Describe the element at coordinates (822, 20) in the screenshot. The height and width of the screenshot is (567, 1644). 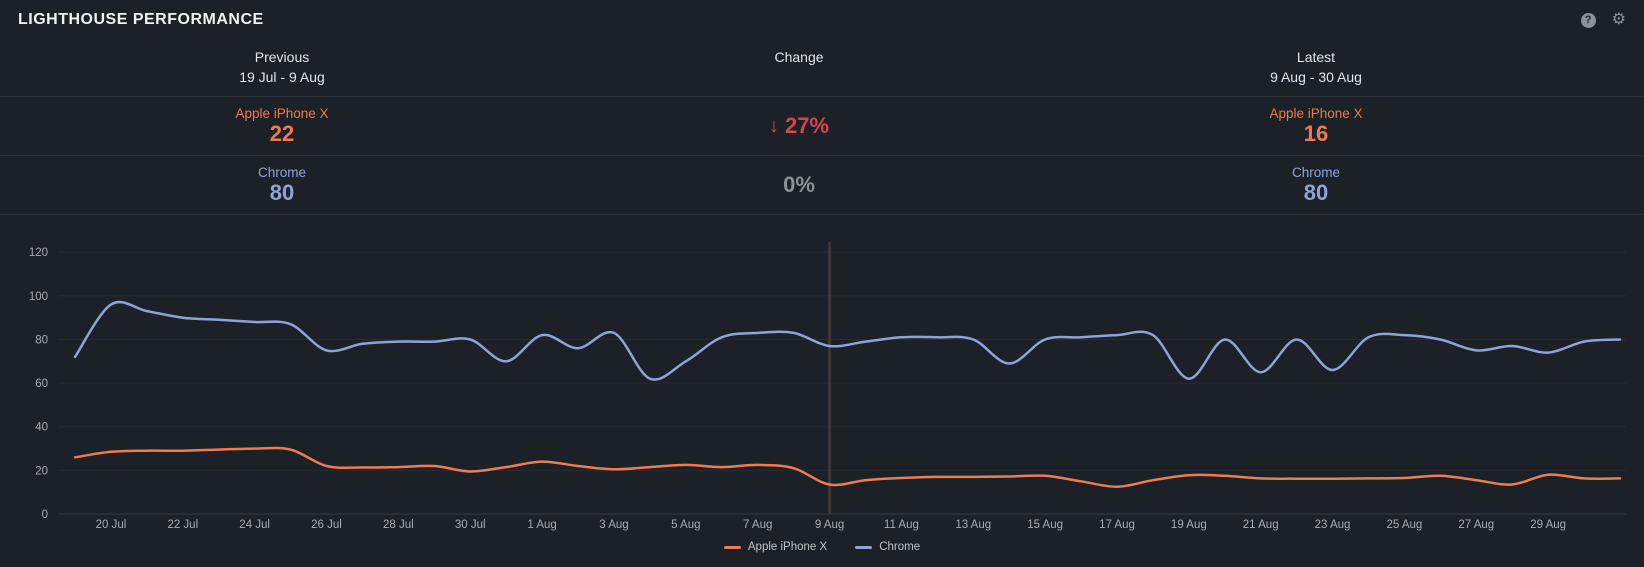
I see `panel-header: LIGHTHOUSE PERFORMANCE ? ⚙` at that location.